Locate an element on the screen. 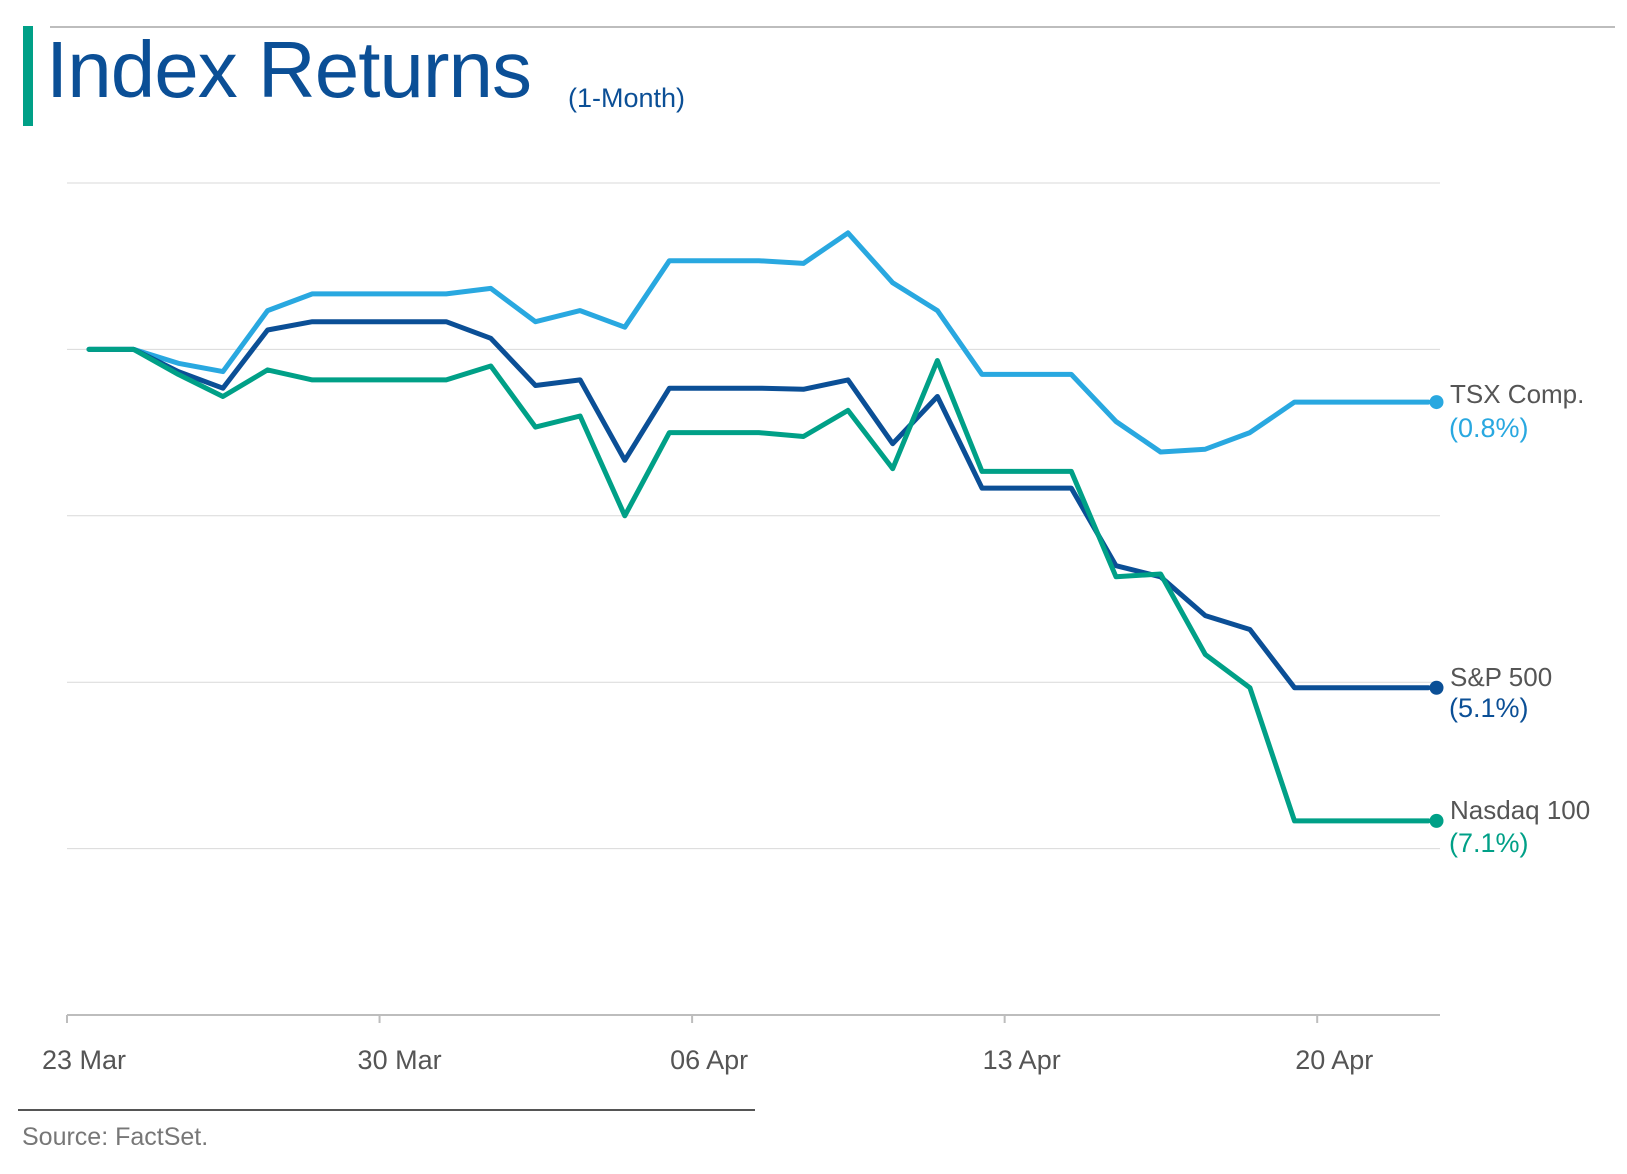 The image size is (1627, 1174). series-name-label: S&P 500 is located at coordinates (1501, 677).